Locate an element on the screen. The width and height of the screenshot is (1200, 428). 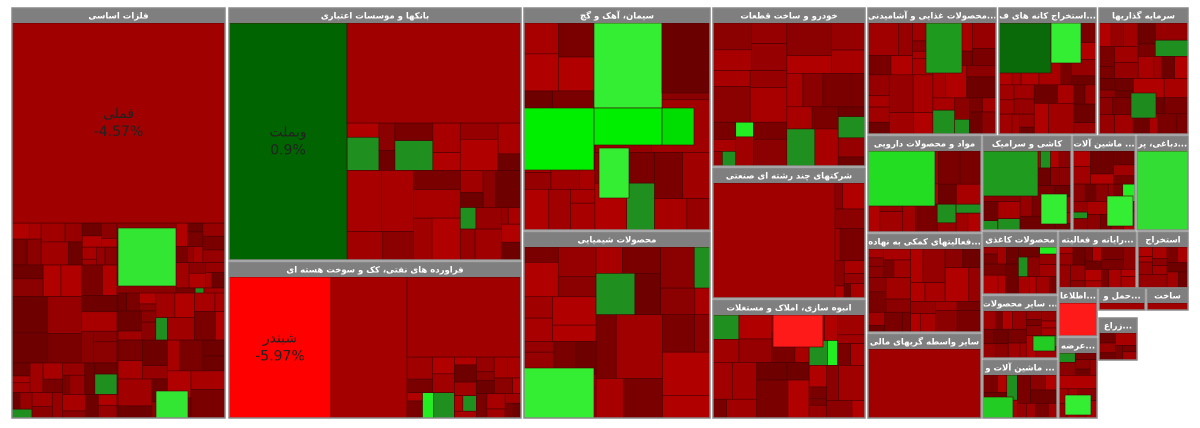
sector-title: محصولات شیمیایی is located at coordinates (617, 241).